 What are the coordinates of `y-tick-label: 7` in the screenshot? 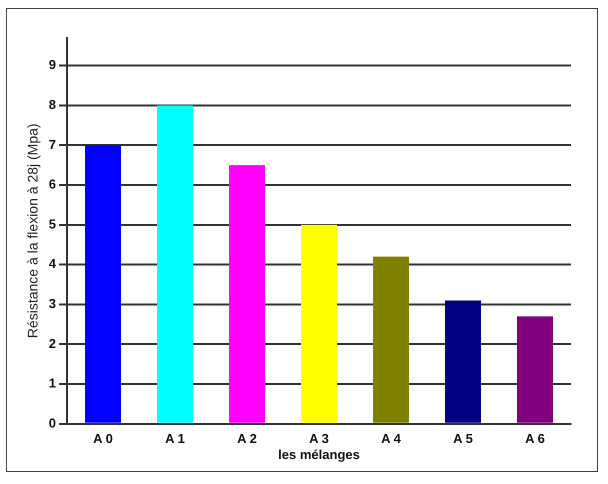 It's located at (52, 144).